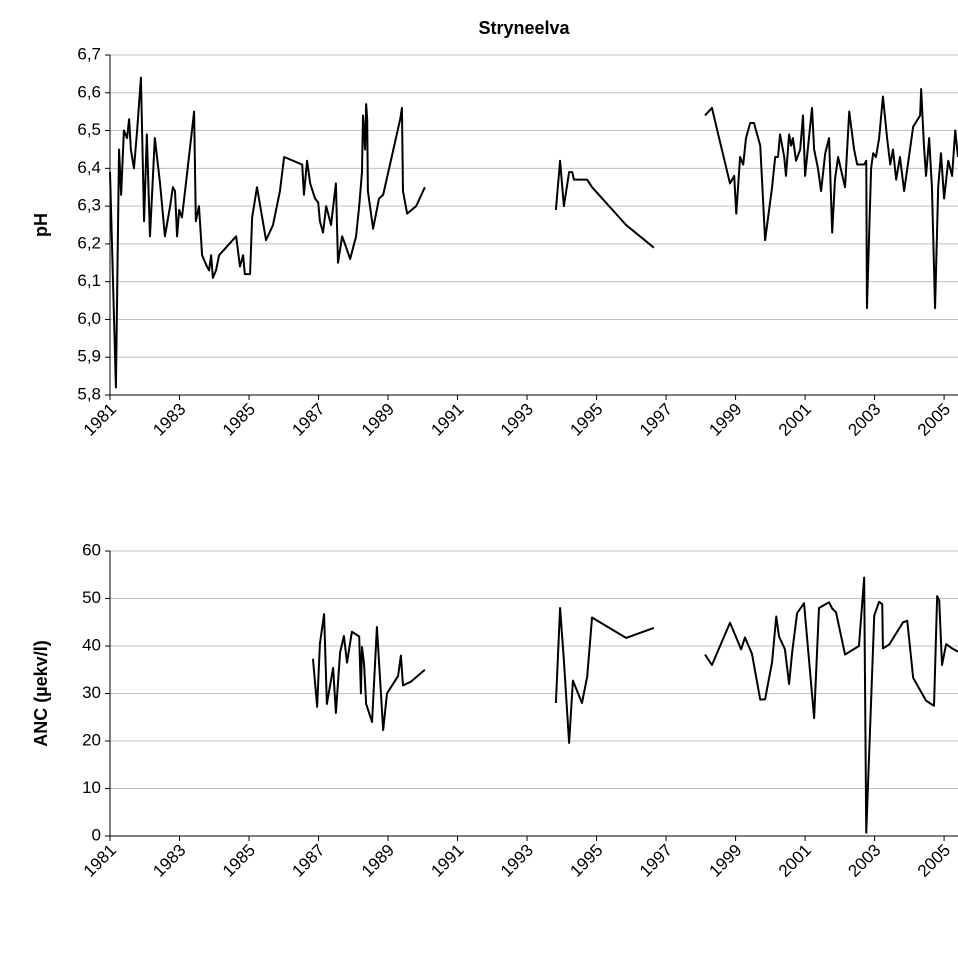  Describe the element at coordinates (89, 356) in the screenshot. I see `y-tick-label: 5,9` at that location.